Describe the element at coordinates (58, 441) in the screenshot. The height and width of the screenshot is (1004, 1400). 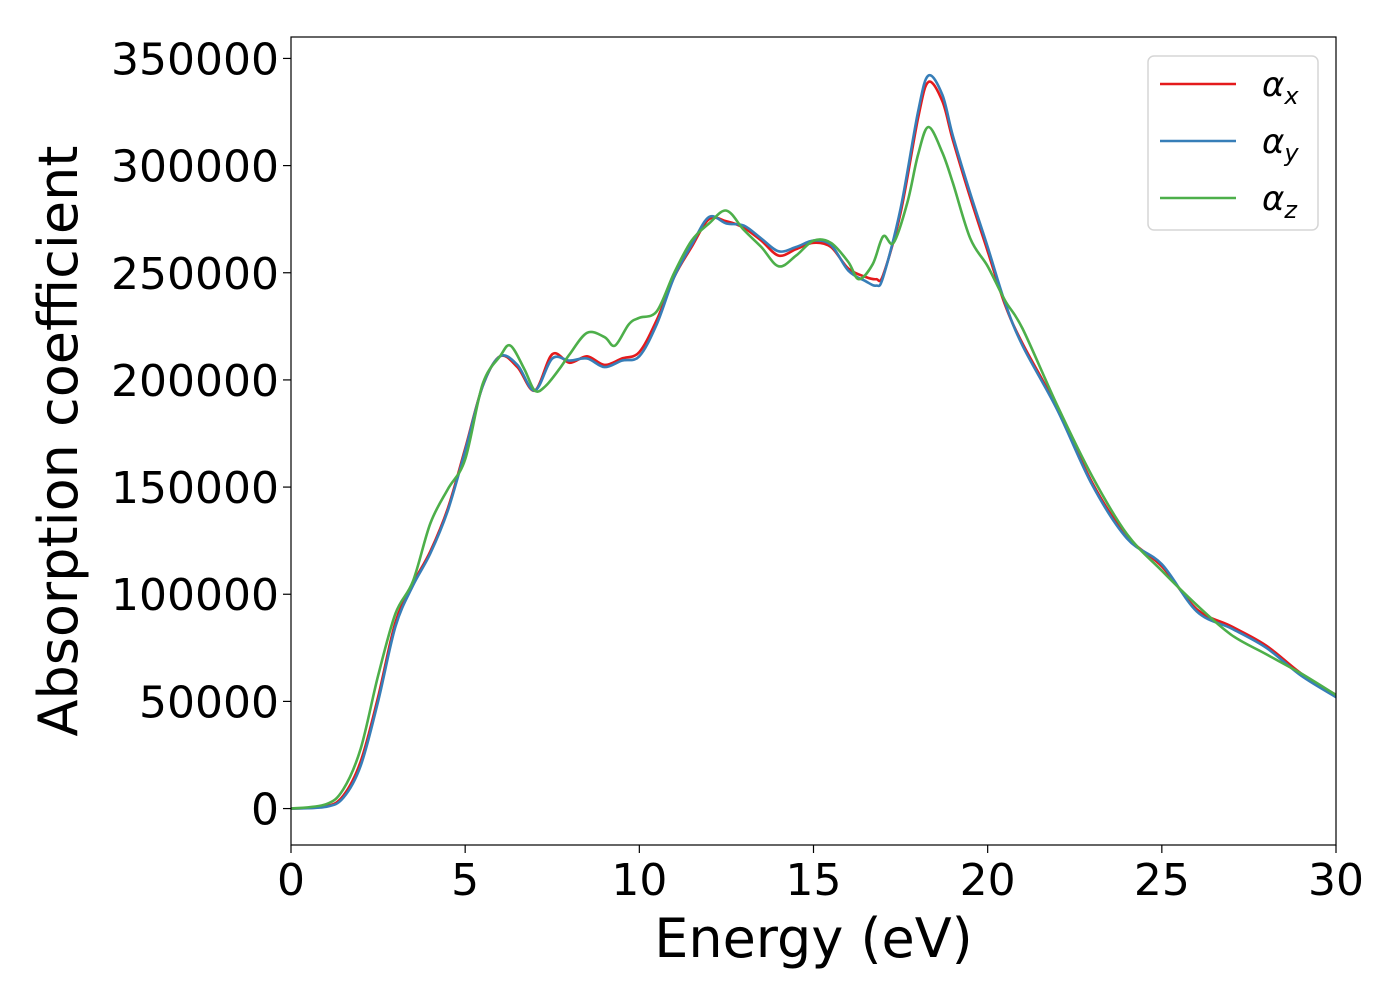
I see `y-axis-title: Absorption coefficient` at that location.